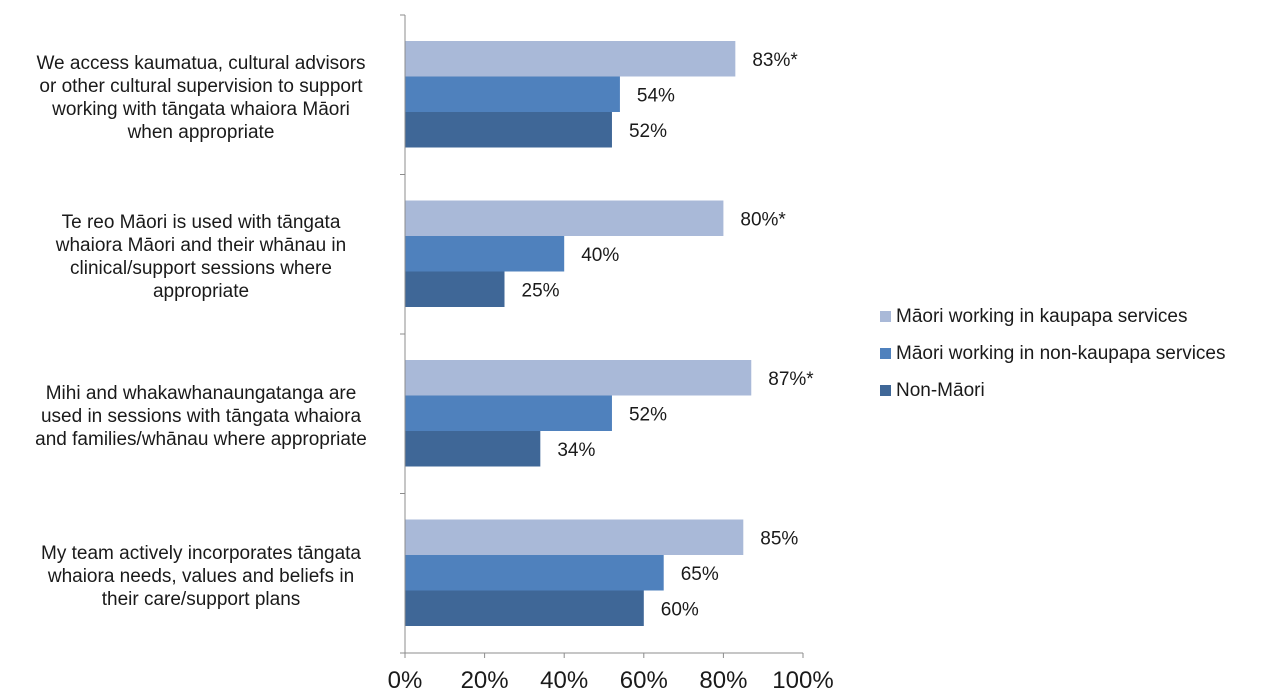 The height and width of the screenshot is (695, 1266). What do you see at coordinates (201, 132) in the screenshot?
I see `category-label-line: when appropriate` at bounding box center [201, 132].